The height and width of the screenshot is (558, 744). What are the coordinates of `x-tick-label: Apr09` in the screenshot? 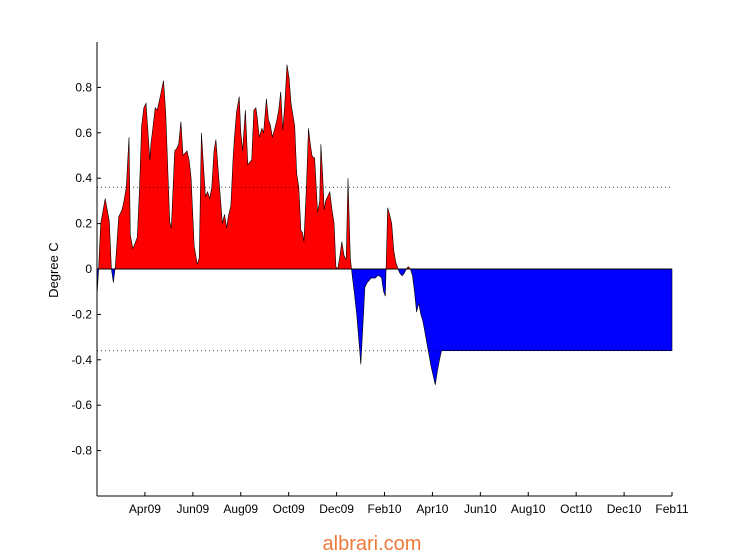 It's located at (145, 509).